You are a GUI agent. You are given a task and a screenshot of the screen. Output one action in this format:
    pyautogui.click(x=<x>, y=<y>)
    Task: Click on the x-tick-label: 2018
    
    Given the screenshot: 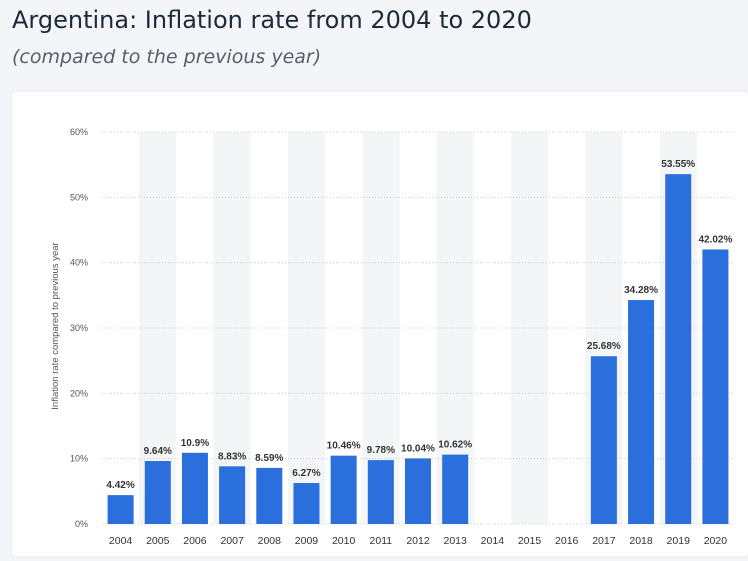 What is the action you would take?
    pyautogui.click(x=641, y=541)
    